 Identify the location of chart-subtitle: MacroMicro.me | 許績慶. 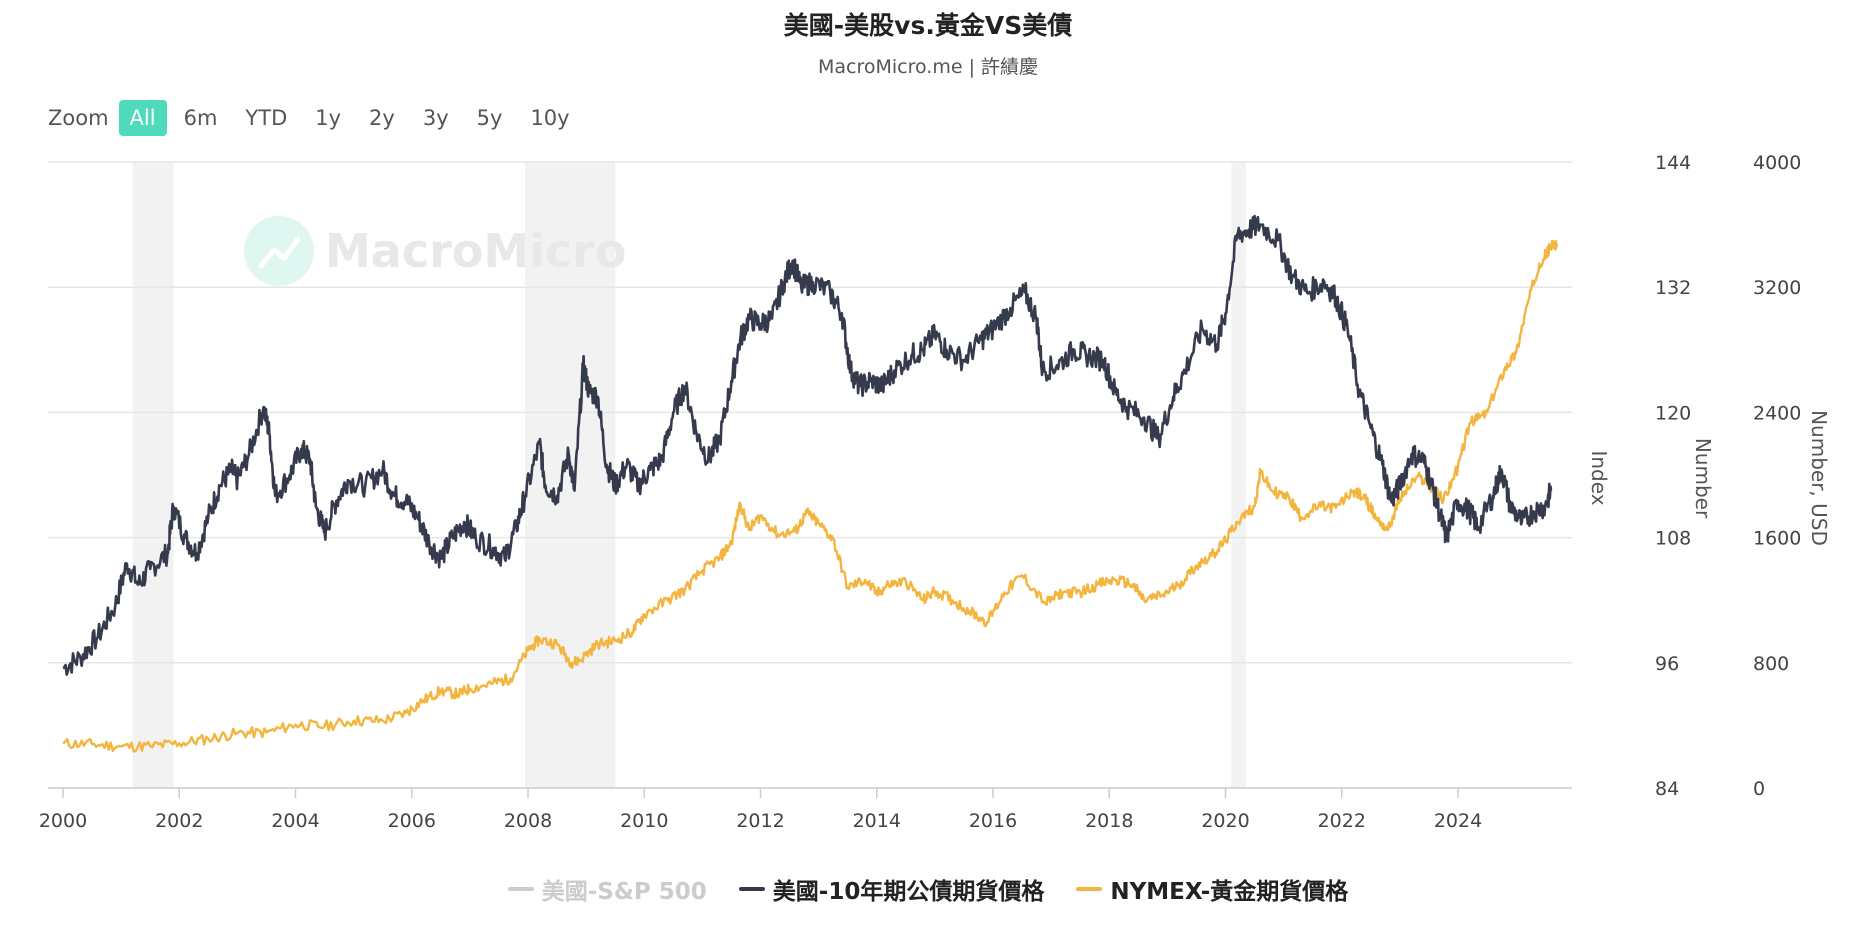
(928, 67).